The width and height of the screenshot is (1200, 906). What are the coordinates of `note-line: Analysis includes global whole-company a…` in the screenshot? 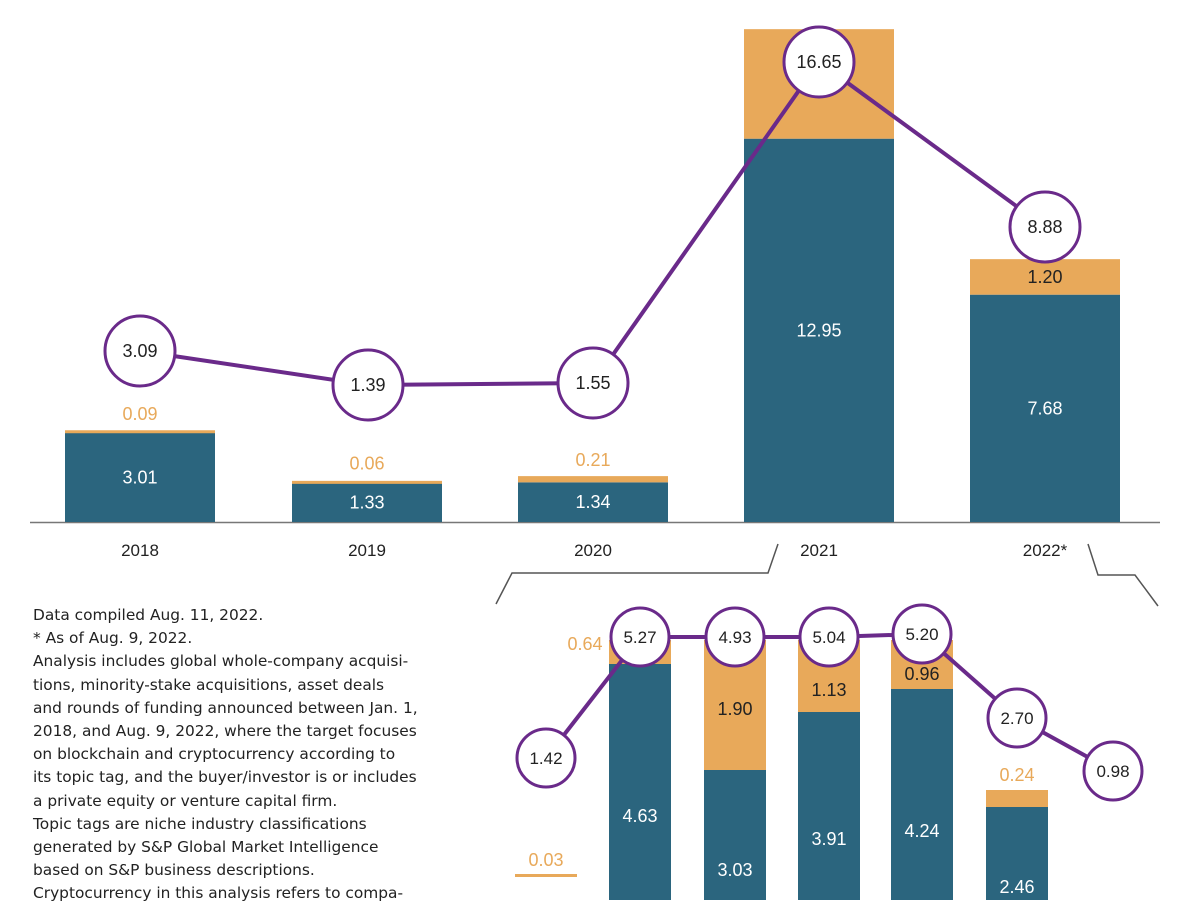 It's located at (221, 661).